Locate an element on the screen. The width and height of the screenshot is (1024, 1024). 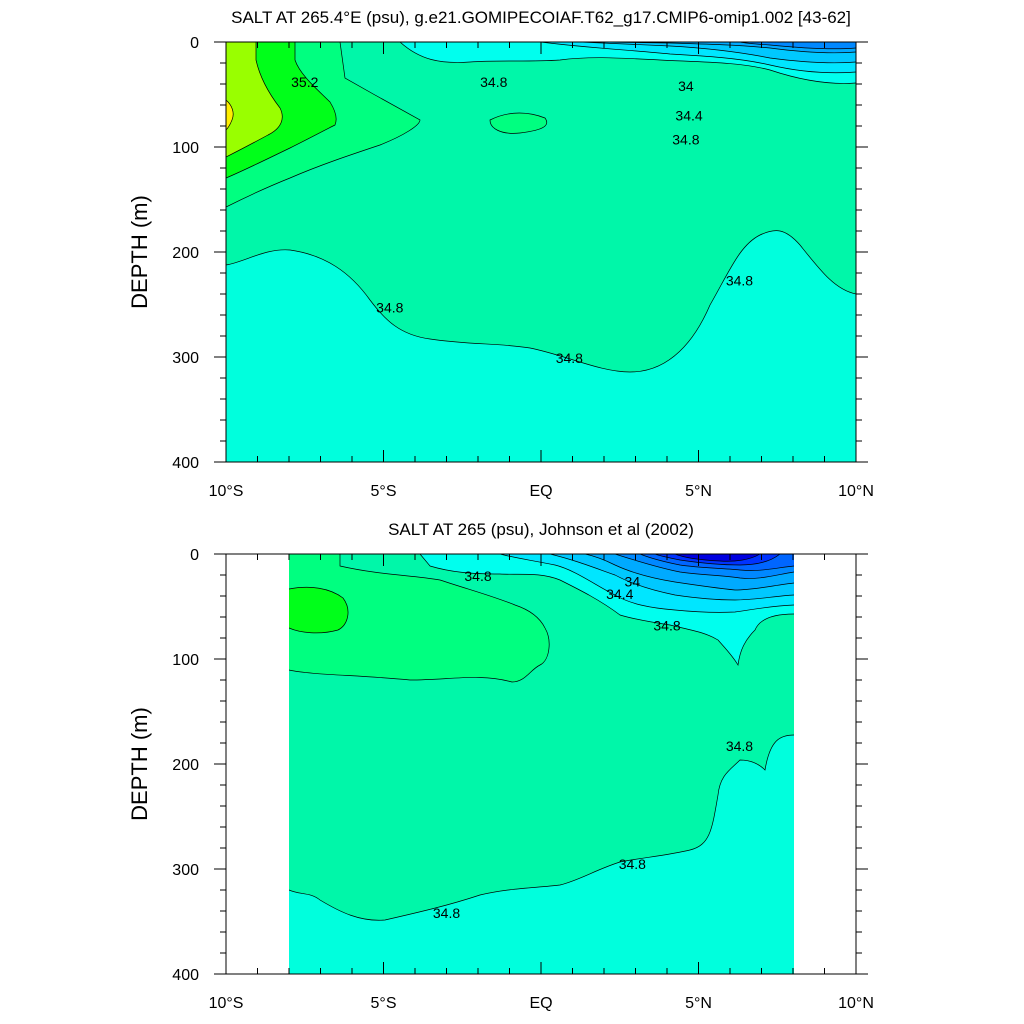
bottom-isoline-34.4 is located at coordinates (671, 577).